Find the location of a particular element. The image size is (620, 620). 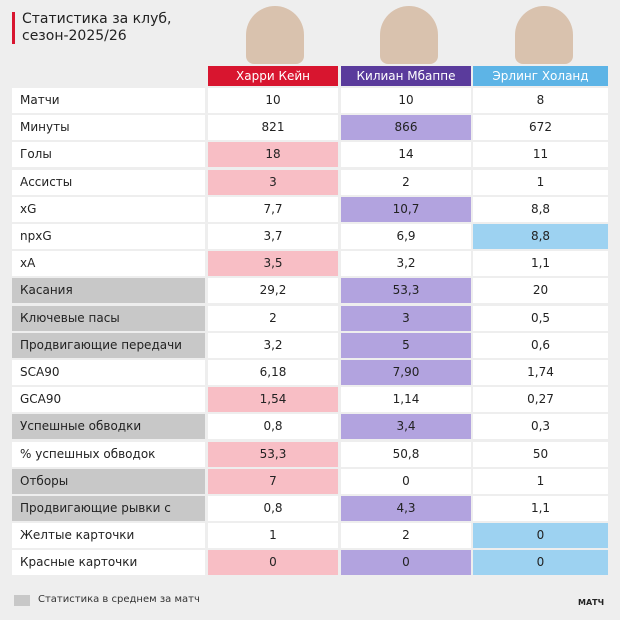

stat-cell: 11 is located at coordinates (540, 155).